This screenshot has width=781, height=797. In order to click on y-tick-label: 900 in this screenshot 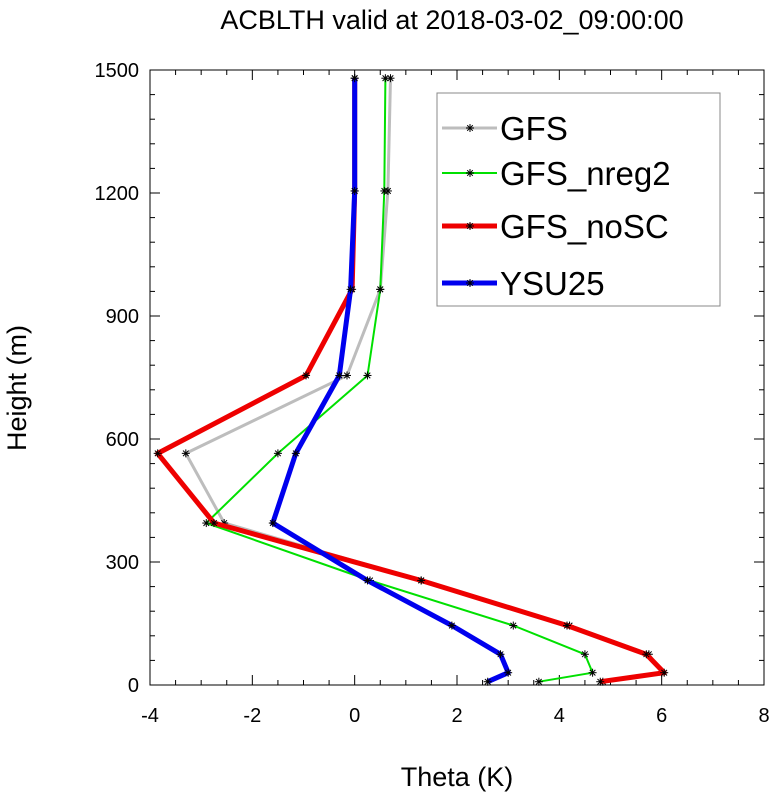, I will do `click(122, 317)`.